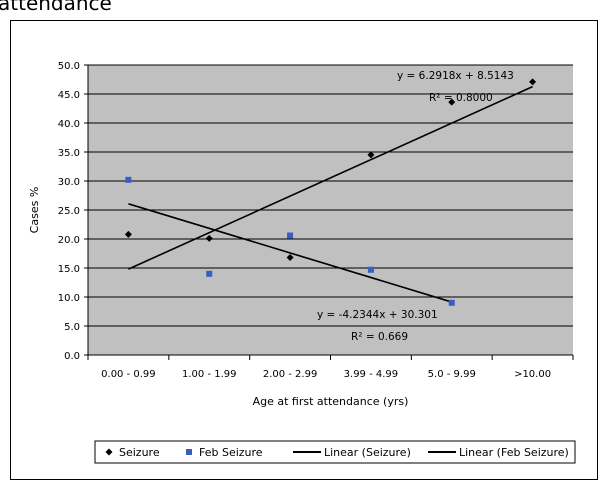 The height and width of the screenshot is (480, 608). I want to click on y-tick-label: 50.0, so click(69, 66).